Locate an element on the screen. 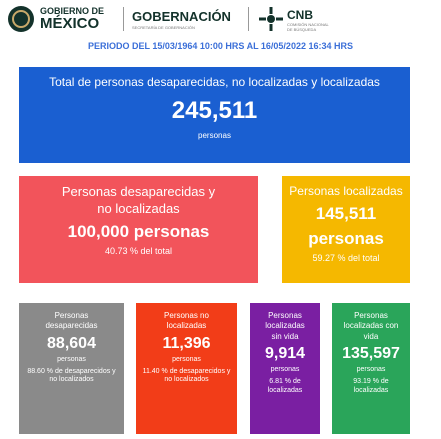 This screenshot has width=441, height=439. card-note: 93.19 % de localizadas is located at coordinates (371, 385).